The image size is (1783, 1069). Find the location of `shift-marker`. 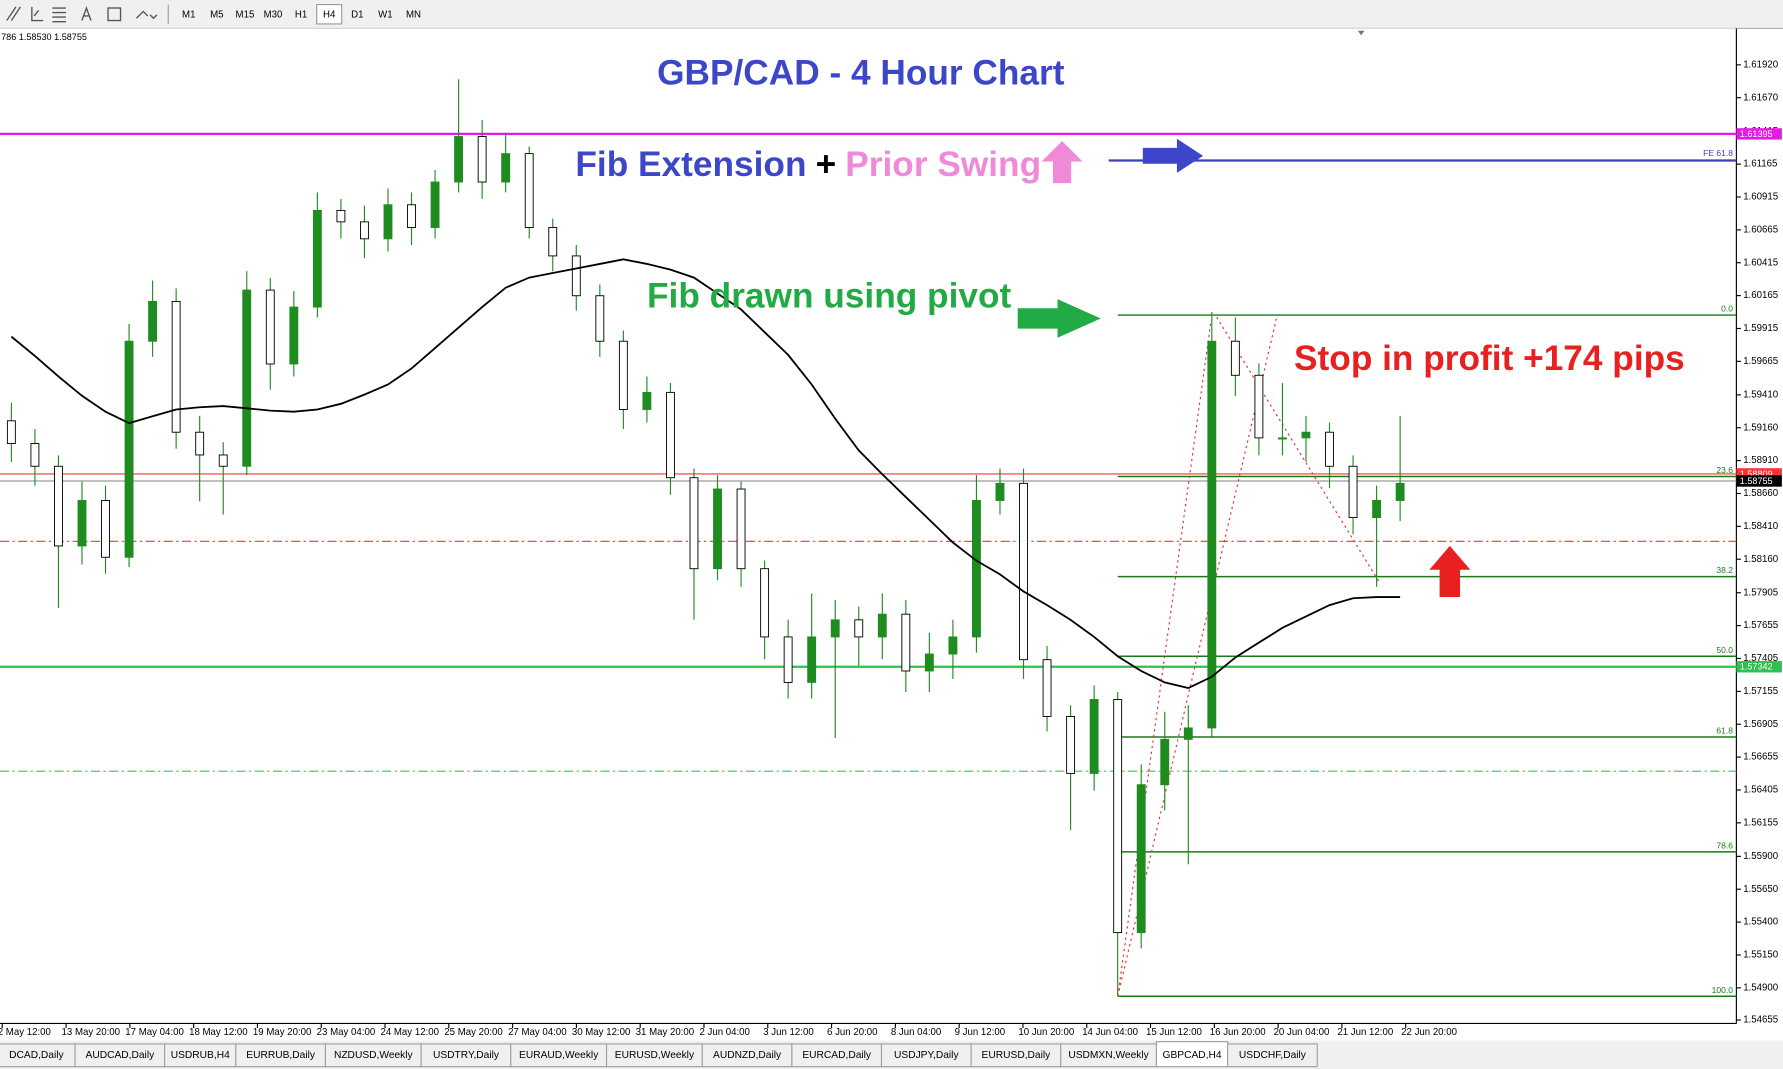

shift-marker is located at coordinates (1361, 33).